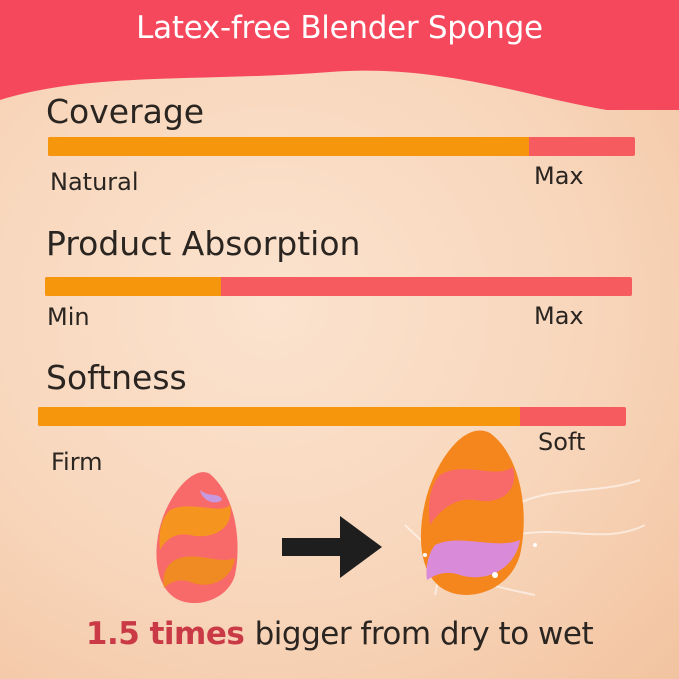 The width and height of the screenshot is (679, 679). What do you see at coordinates (338, 286) in the screenshot?
I see `absorption-bar` at bounding box center [338, 286].